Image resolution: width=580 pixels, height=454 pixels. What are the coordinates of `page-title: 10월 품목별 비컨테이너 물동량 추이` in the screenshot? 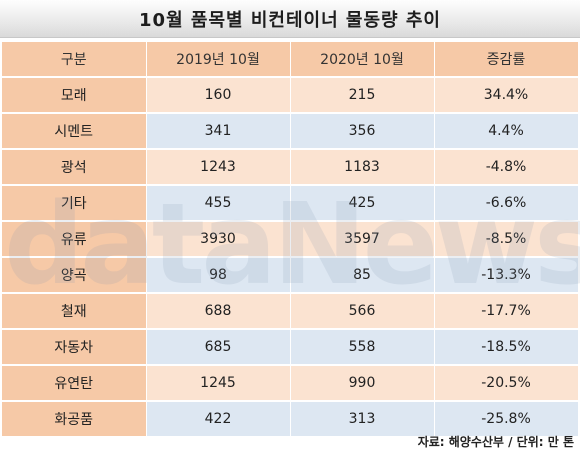 It's located at (290, 20).